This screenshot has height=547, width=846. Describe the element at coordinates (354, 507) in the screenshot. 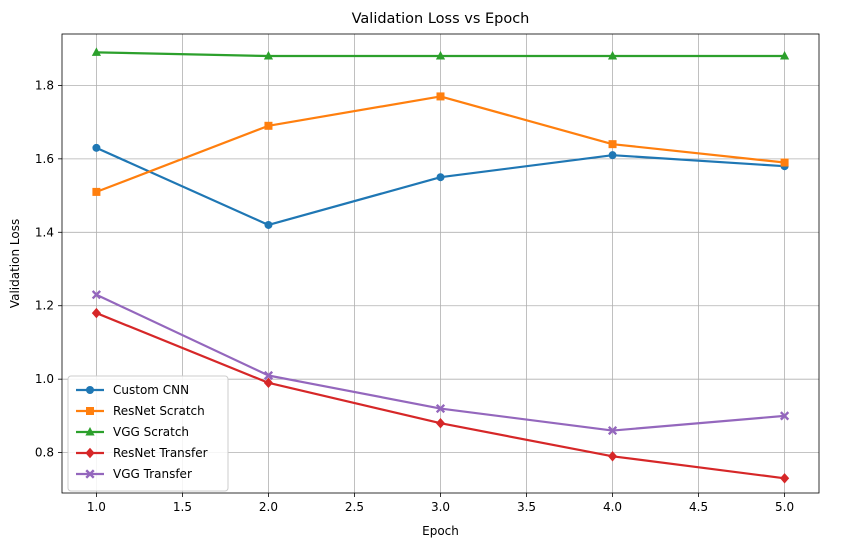

I see `x-tick-label: 2.5` at that location.